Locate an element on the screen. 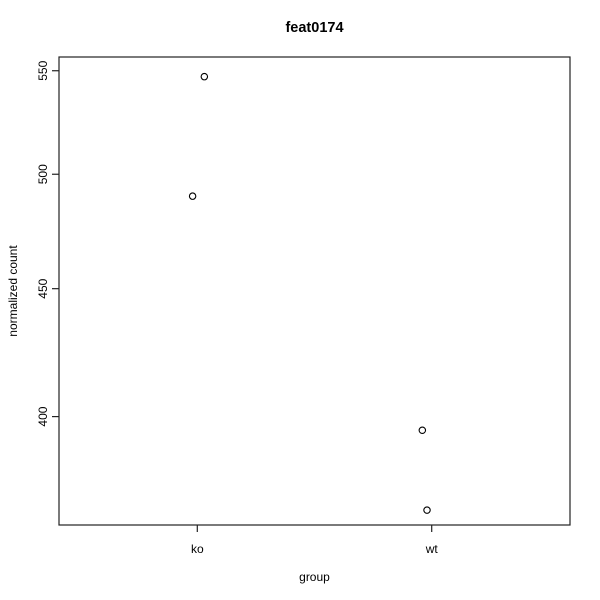  x-axis-label: group is located at coordinates (314, 577).